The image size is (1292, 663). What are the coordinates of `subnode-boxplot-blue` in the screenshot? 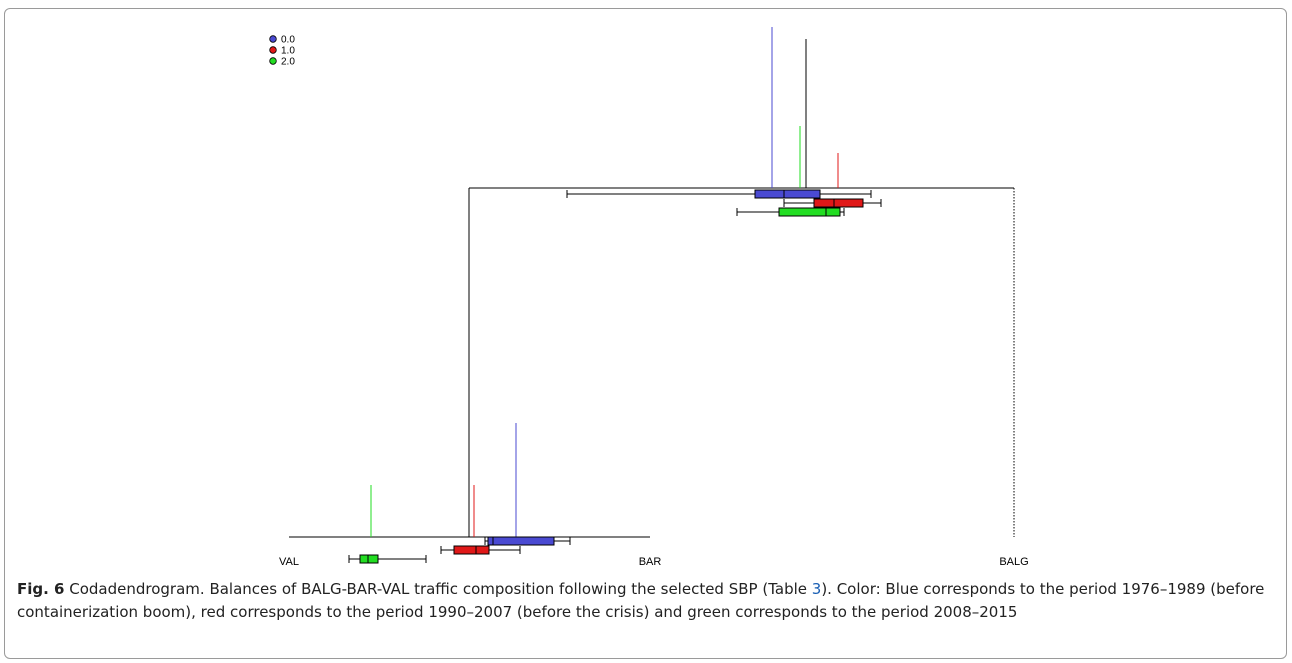 It's located at (527, 541).